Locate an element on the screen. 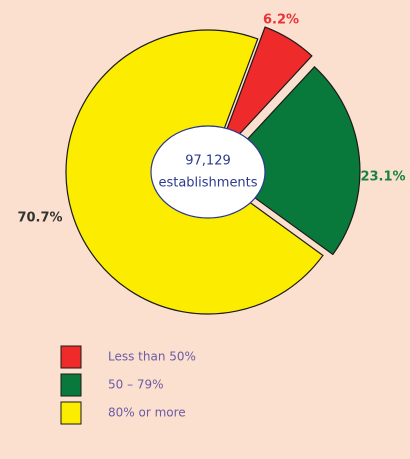 The width and height of the screenshot is (410, 459). legend-label: 80% or more is located at coordinates (147, 413).